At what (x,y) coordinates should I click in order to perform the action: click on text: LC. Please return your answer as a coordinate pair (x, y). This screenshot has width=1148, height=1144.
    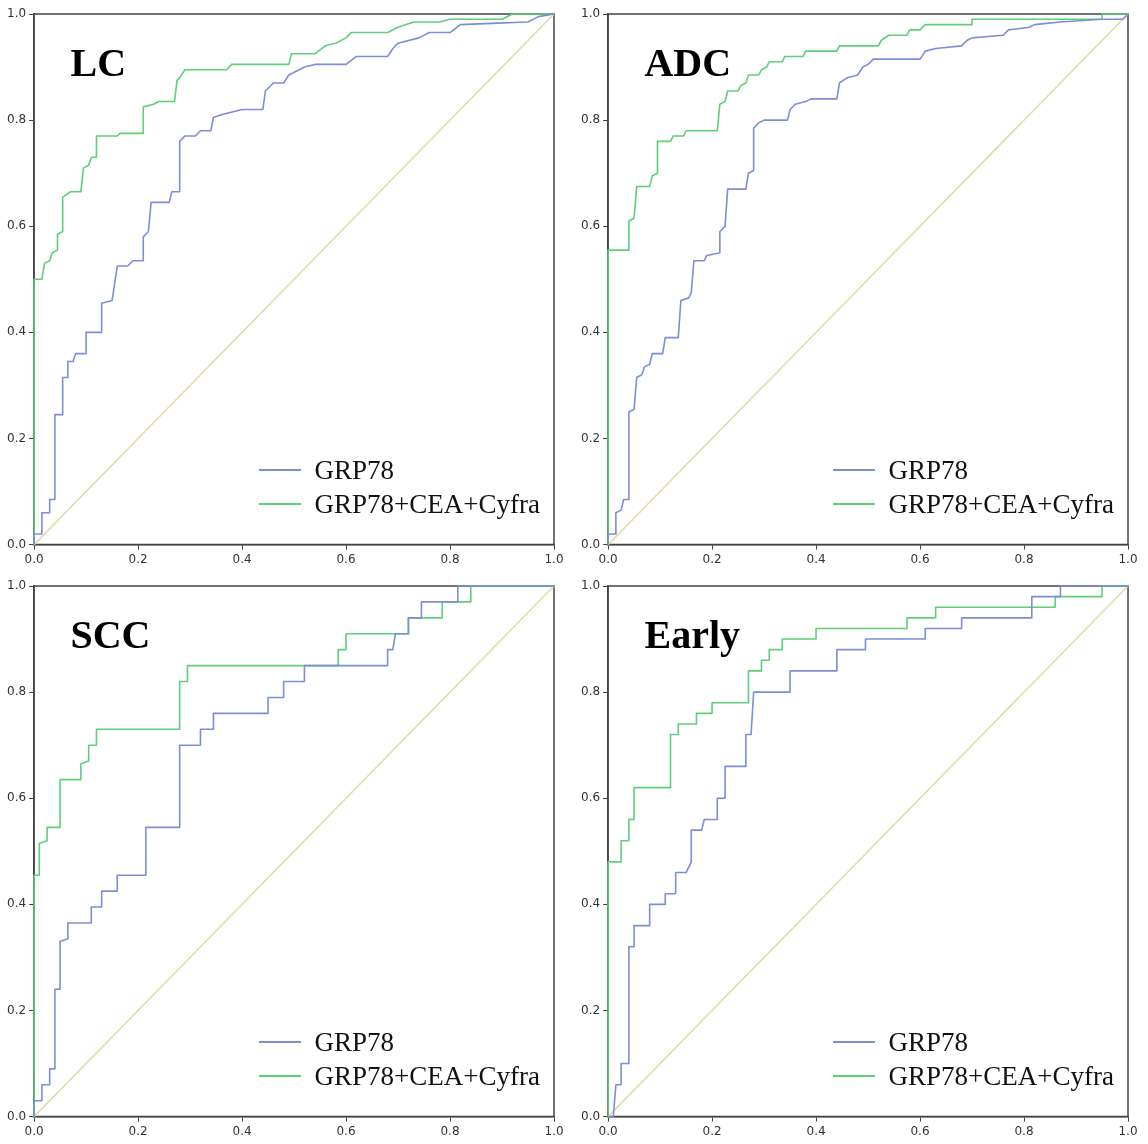
    Looking at the image, I should click on (98, 62).